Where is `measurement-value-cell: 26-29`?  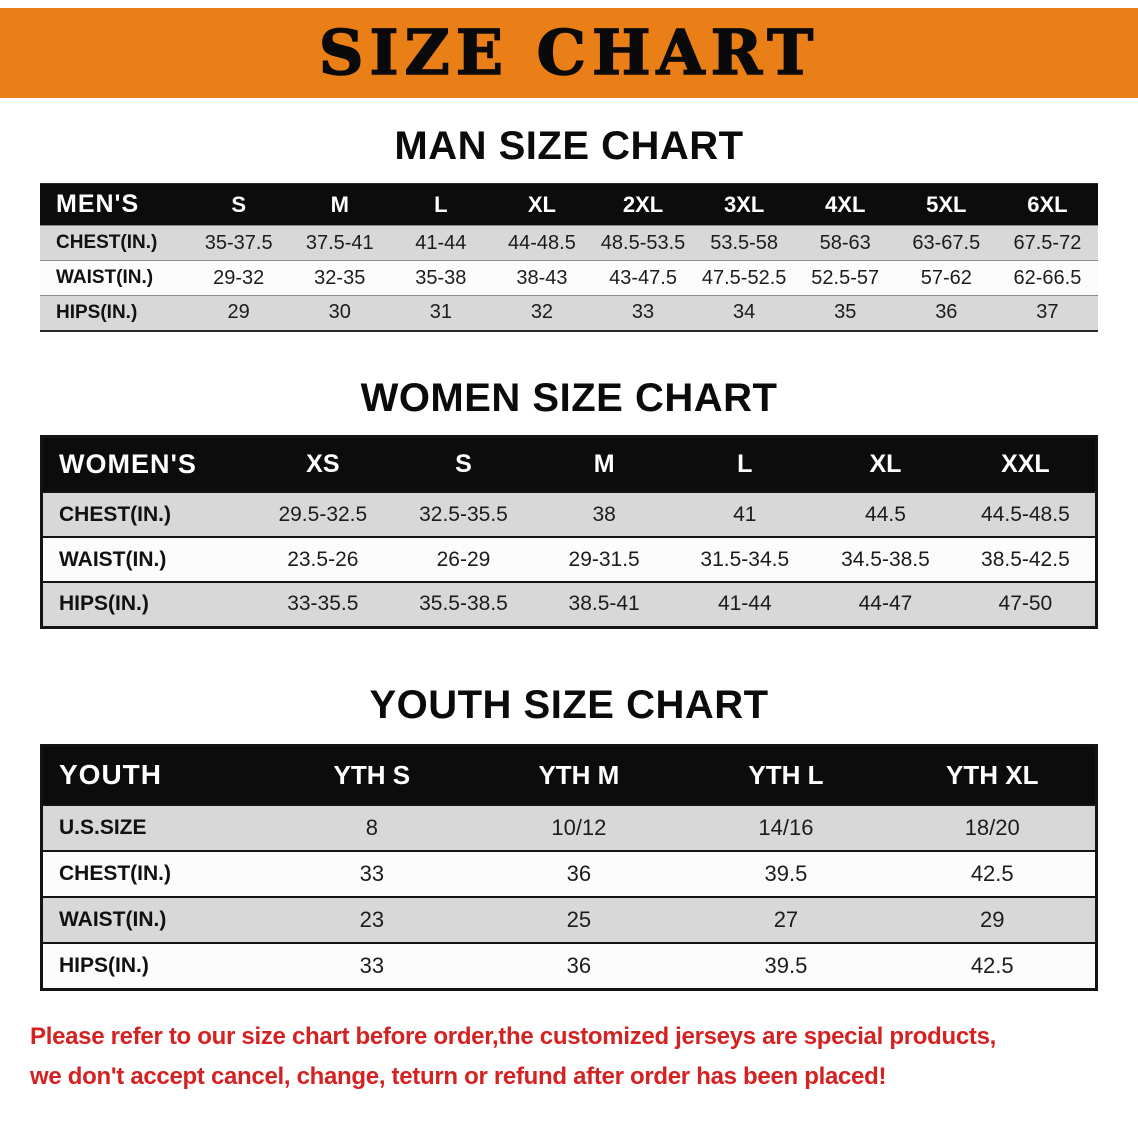 measurement-value-cell: 26-29 is located at coordinates (463, 559).